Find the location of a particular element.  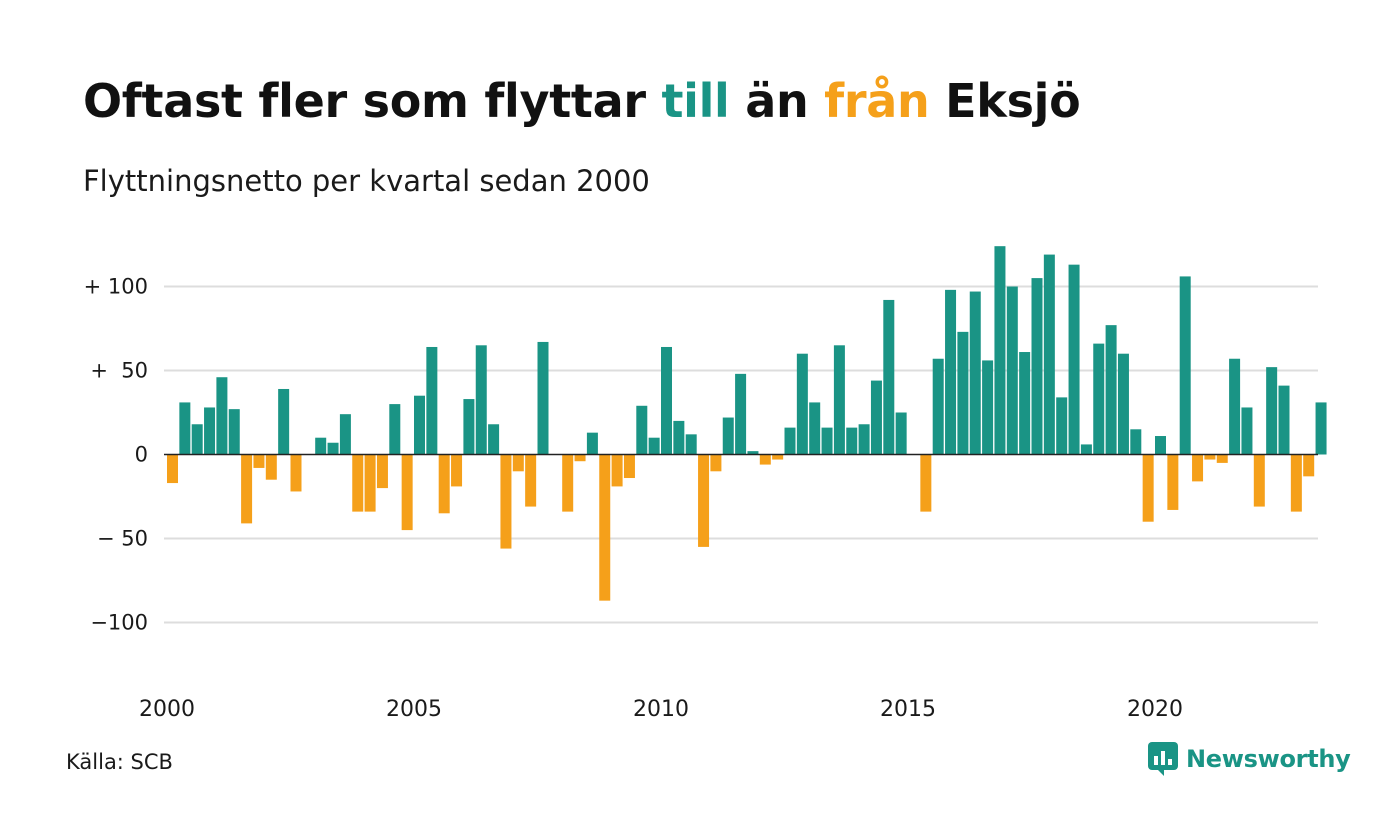

x-tick-label: 2015 is located at coordinates (908, 709).